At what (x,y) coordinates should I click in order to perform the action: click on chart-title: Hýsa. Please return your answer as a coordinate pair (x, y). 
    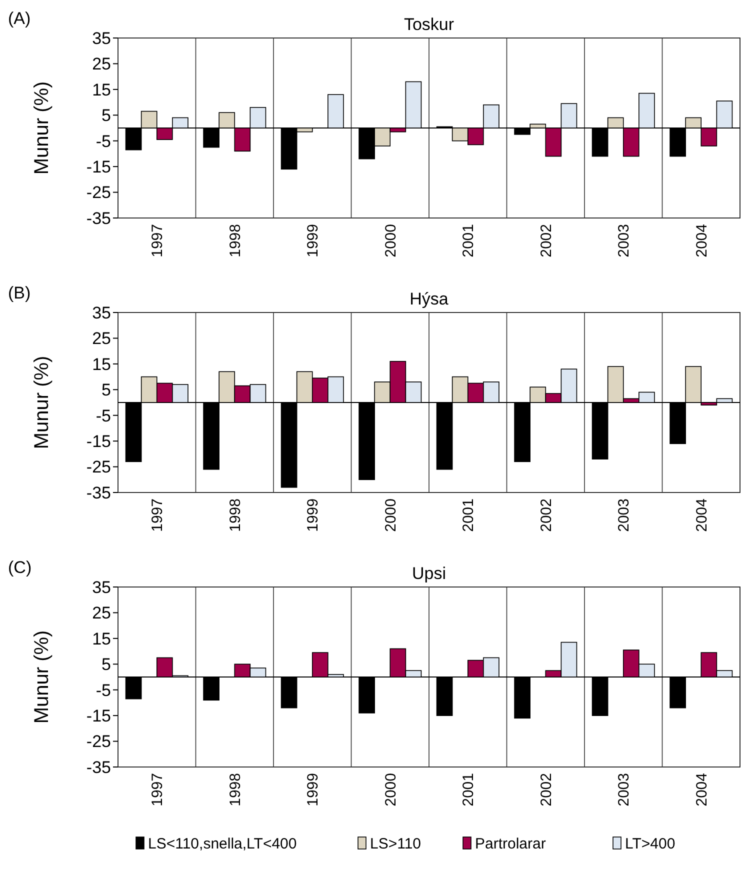
    Looking at the image, I should click on (429, 299).